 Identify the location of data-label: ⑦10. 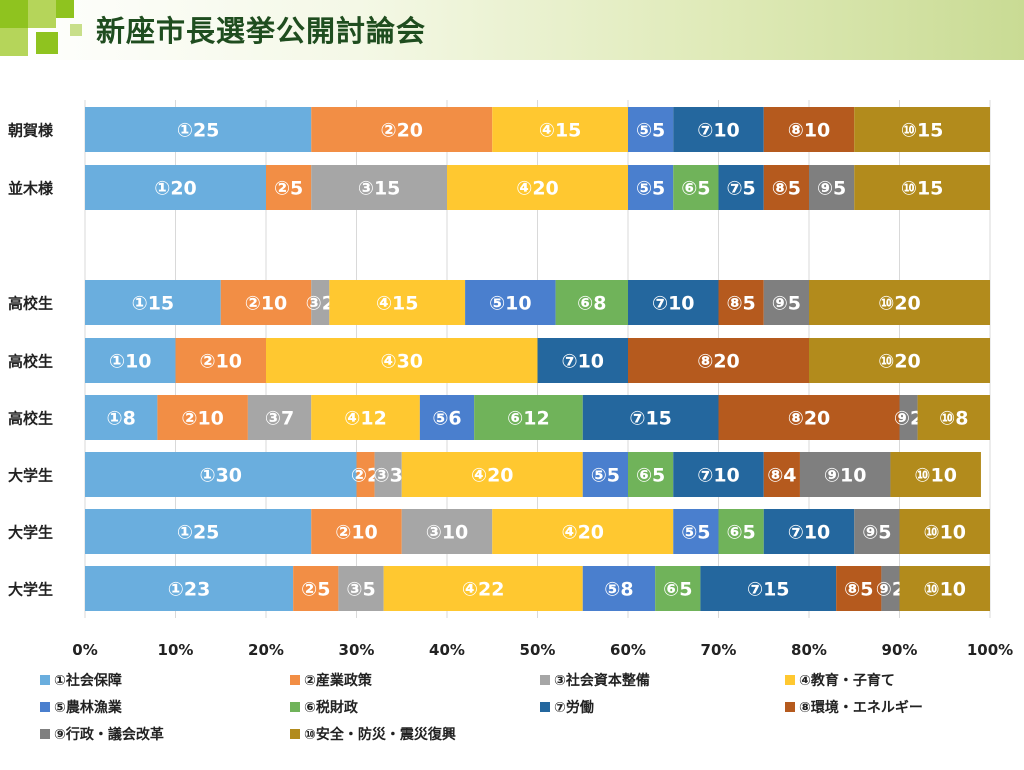
(582, 362).